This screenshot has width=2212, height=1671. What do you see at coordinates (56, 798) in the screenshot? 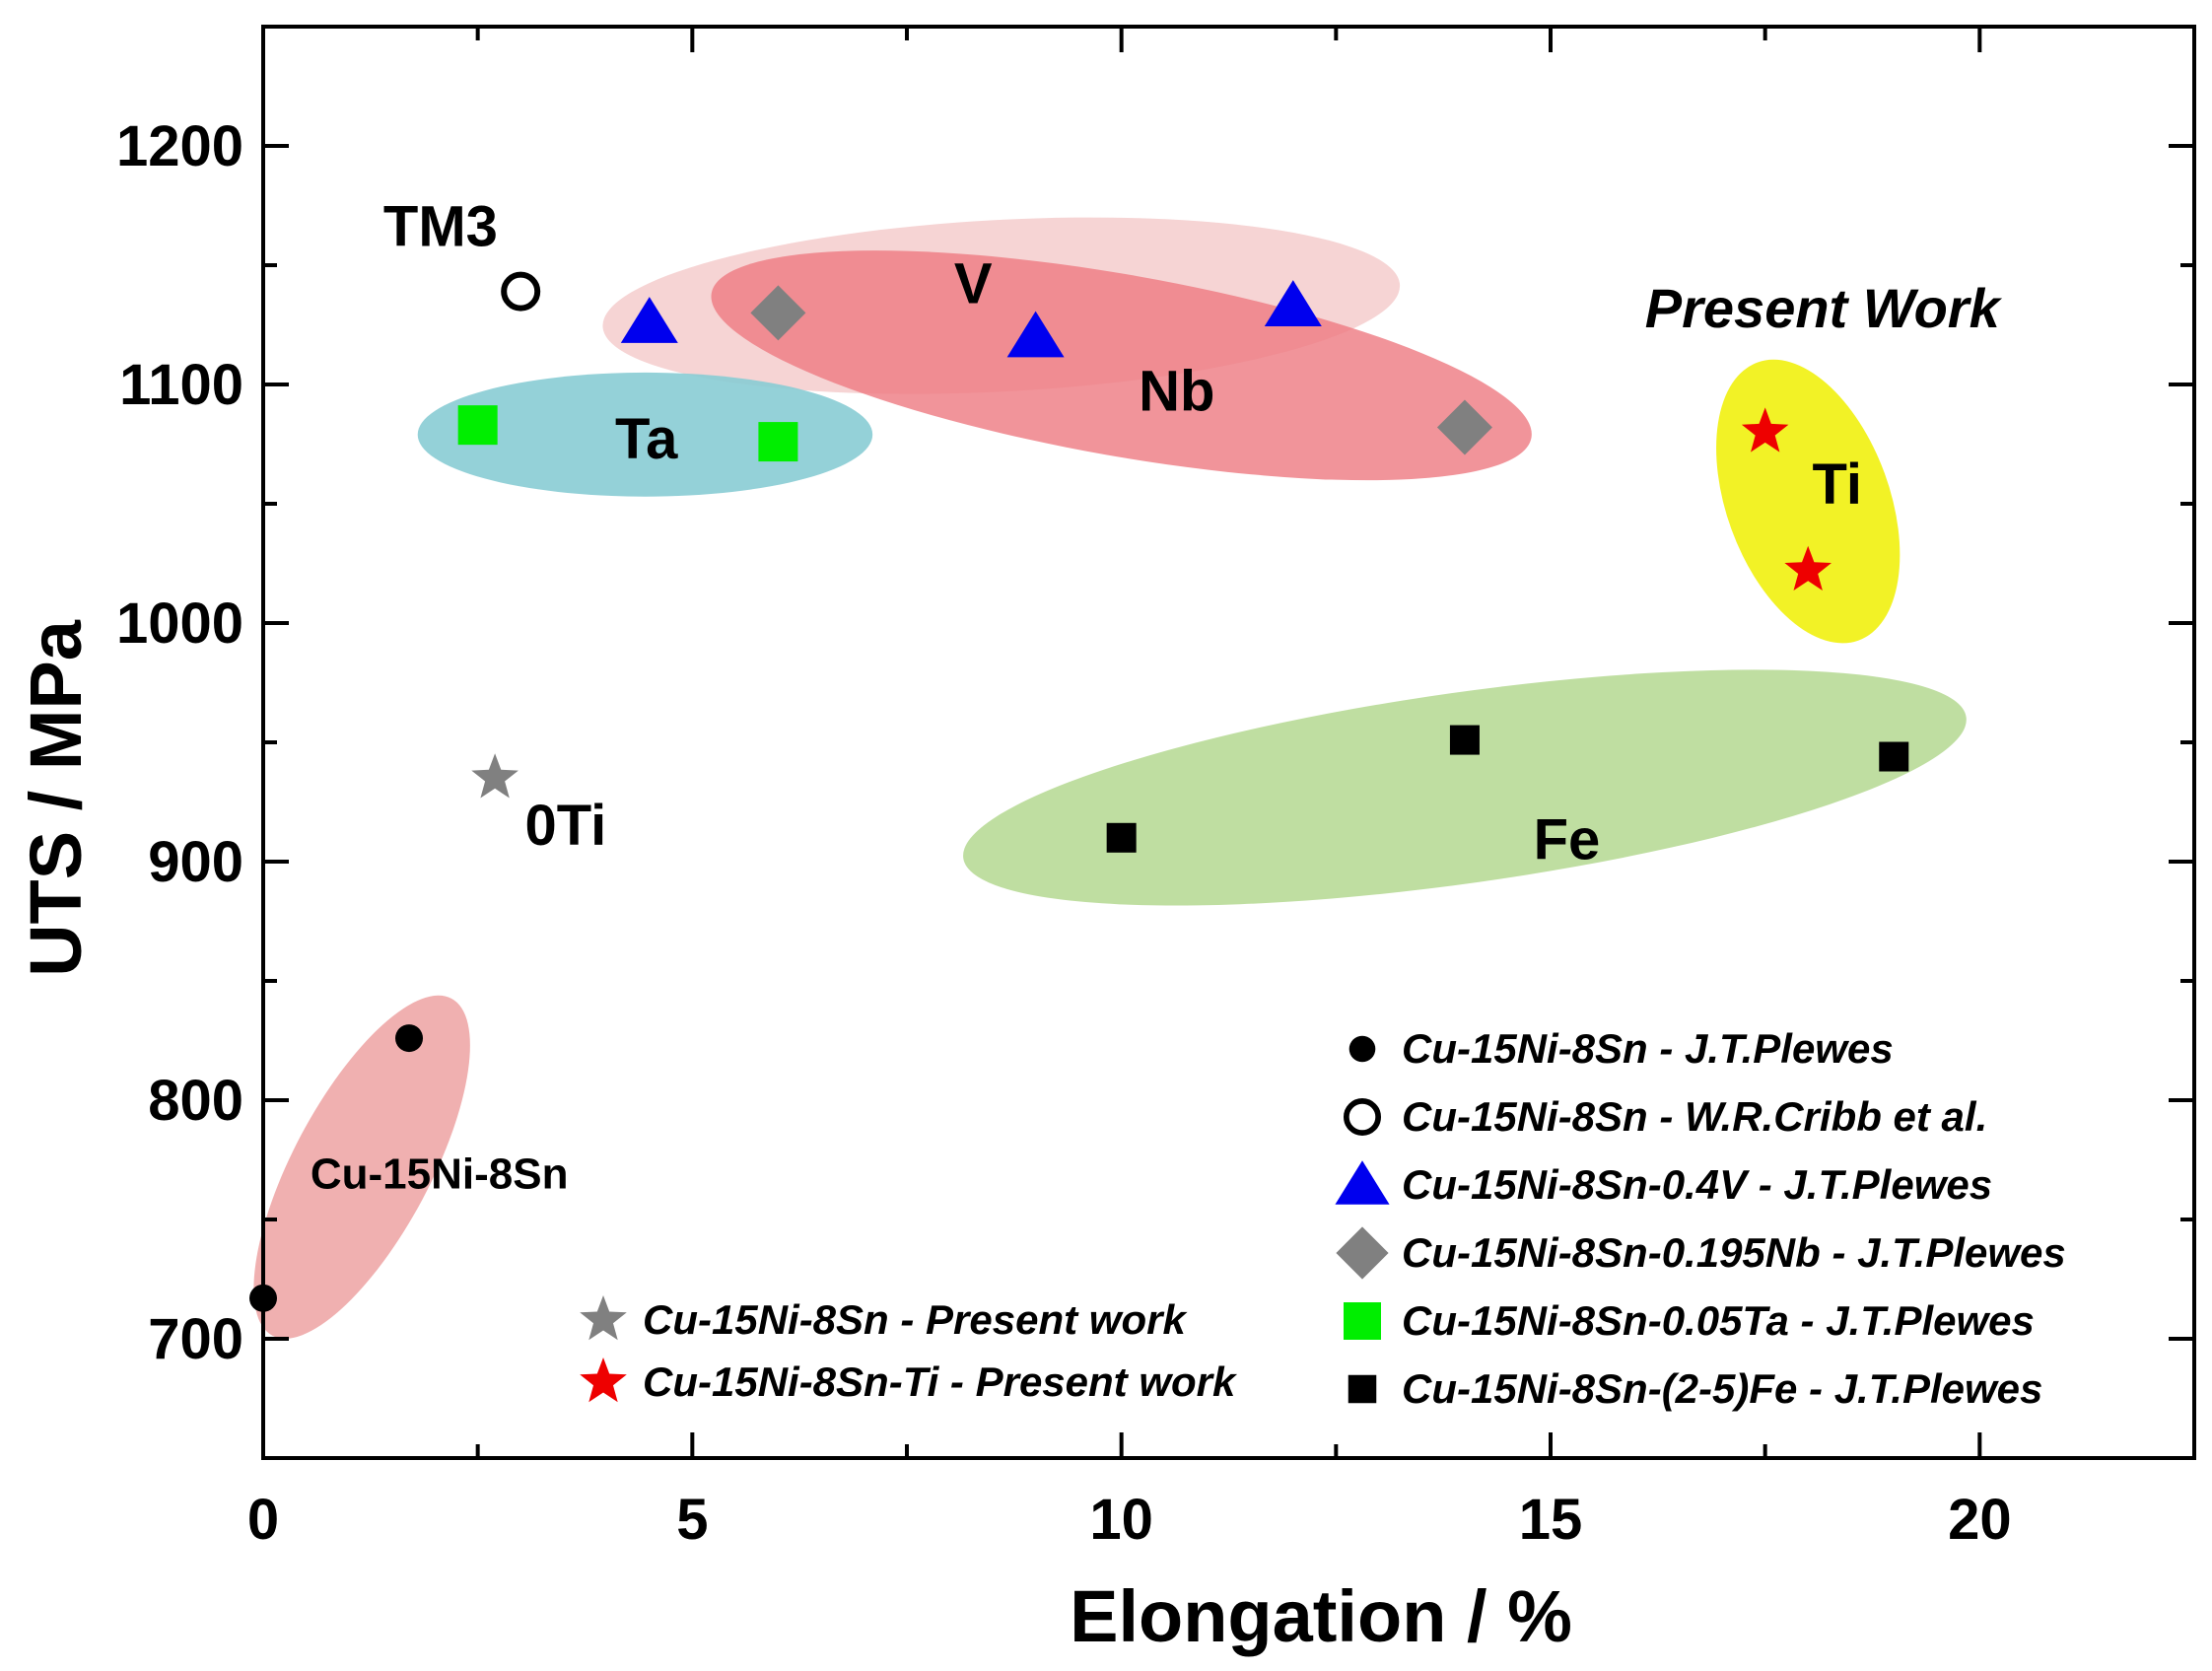
I see `y-axis-label: UTS / MPa` at bounding box center [56, 798].